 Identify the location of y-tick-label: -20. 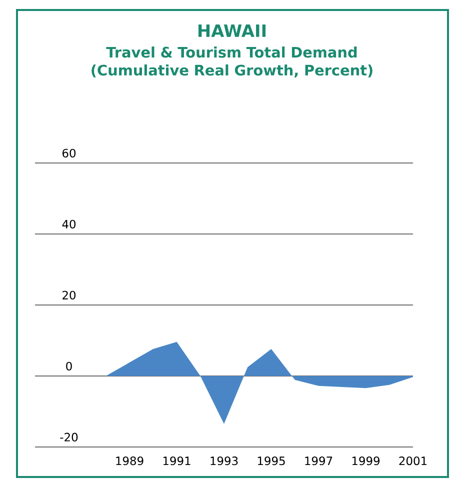
(69, 437).